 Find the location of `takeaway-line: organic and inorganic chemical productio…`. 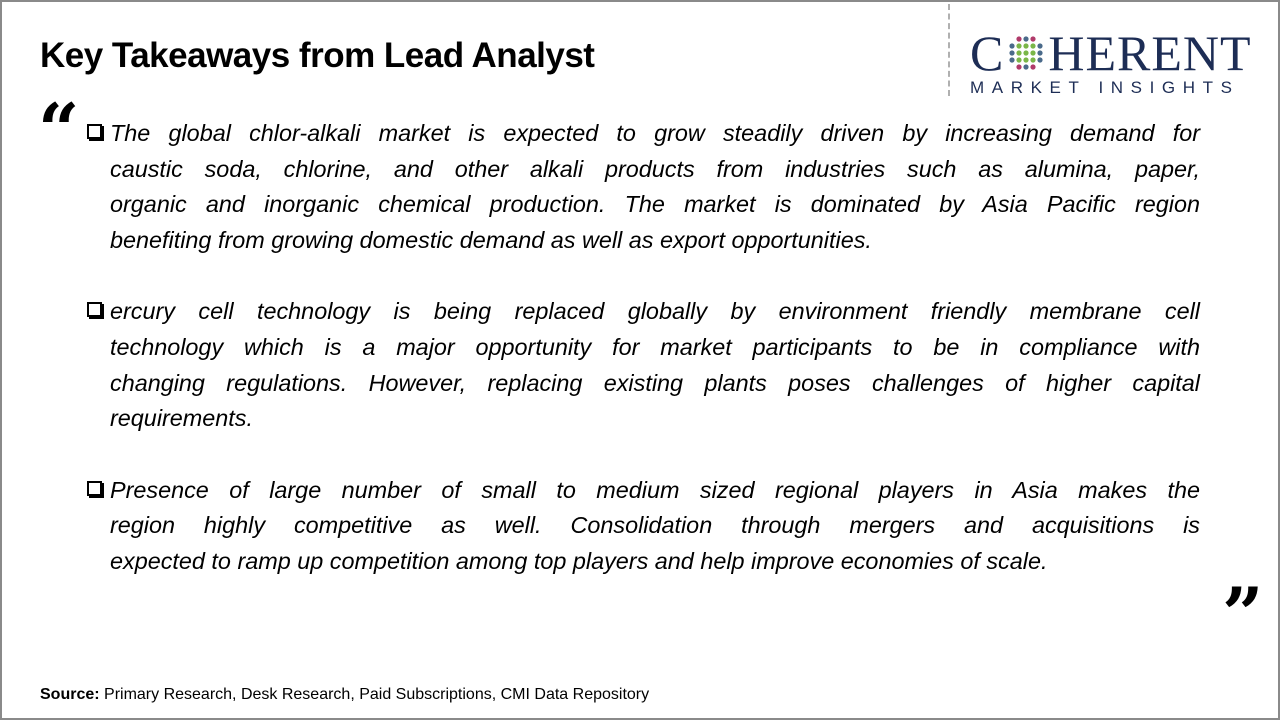

takeaway-line: organic and inorganic chemical productio… is located at coordinates (655, 204).